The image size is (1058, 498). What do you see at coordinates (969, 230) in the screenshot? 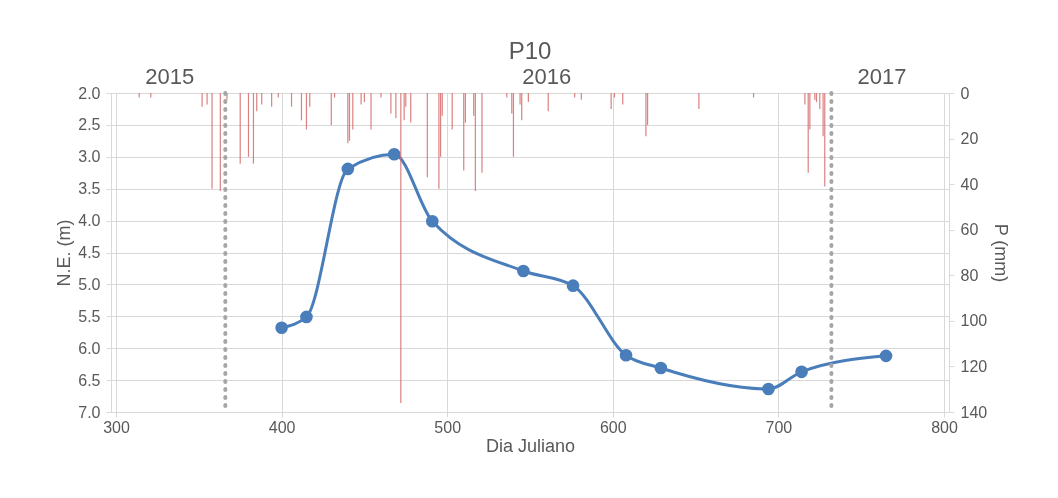
I see `y2-tick-label: 60` at bounding box center [969, 230].